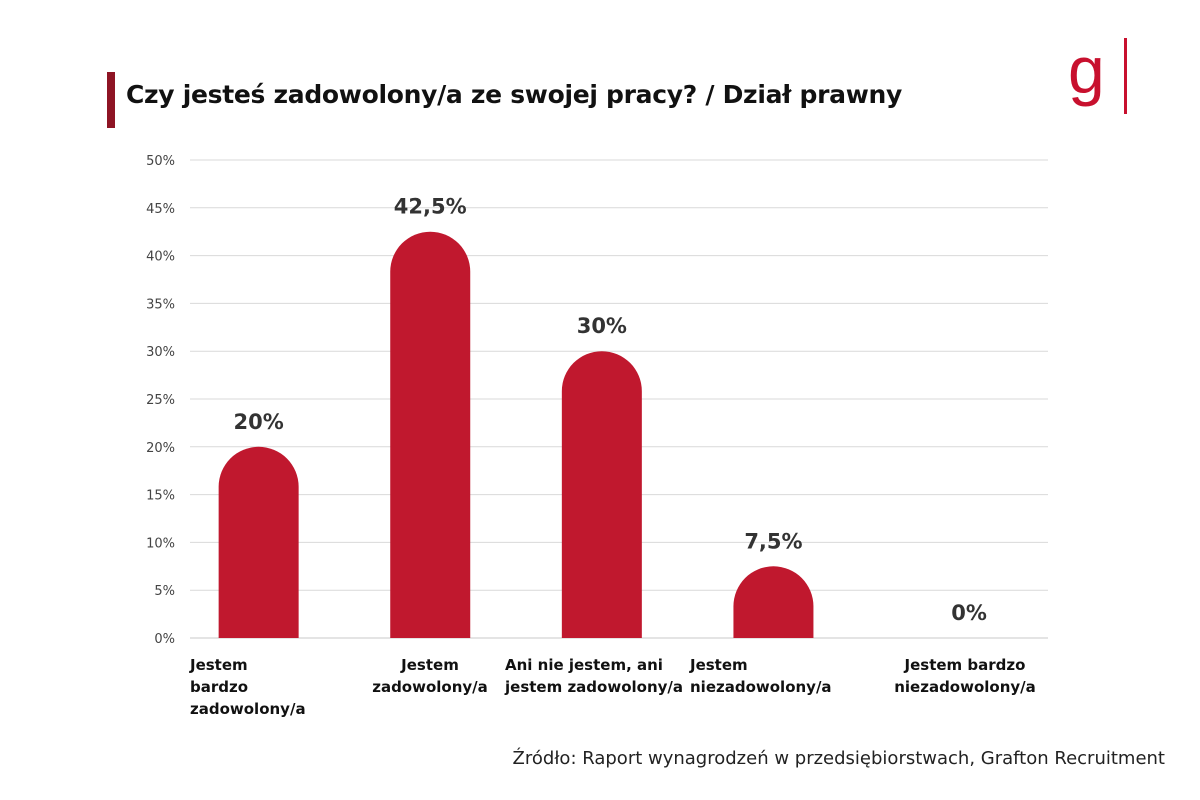 Image resolution: width=1200 pixels, height=800 pixels. Describe the element at coordinates (164, 591) in the screenshot. I see `y-tick-label: 5%` at that location.